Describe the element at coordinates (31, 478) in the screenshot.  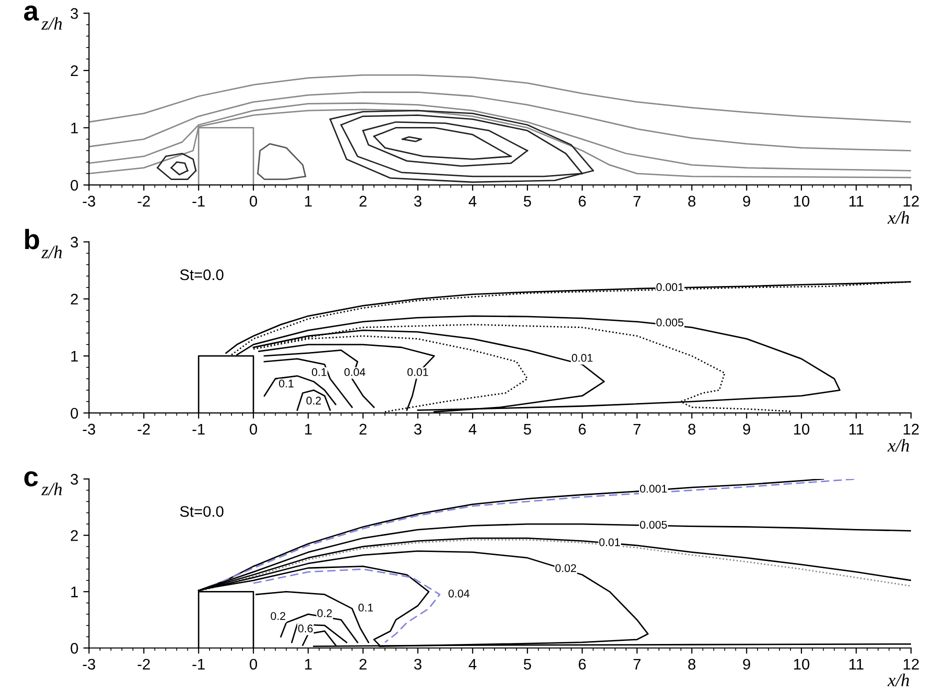
I see `chart-title: c` at that location.